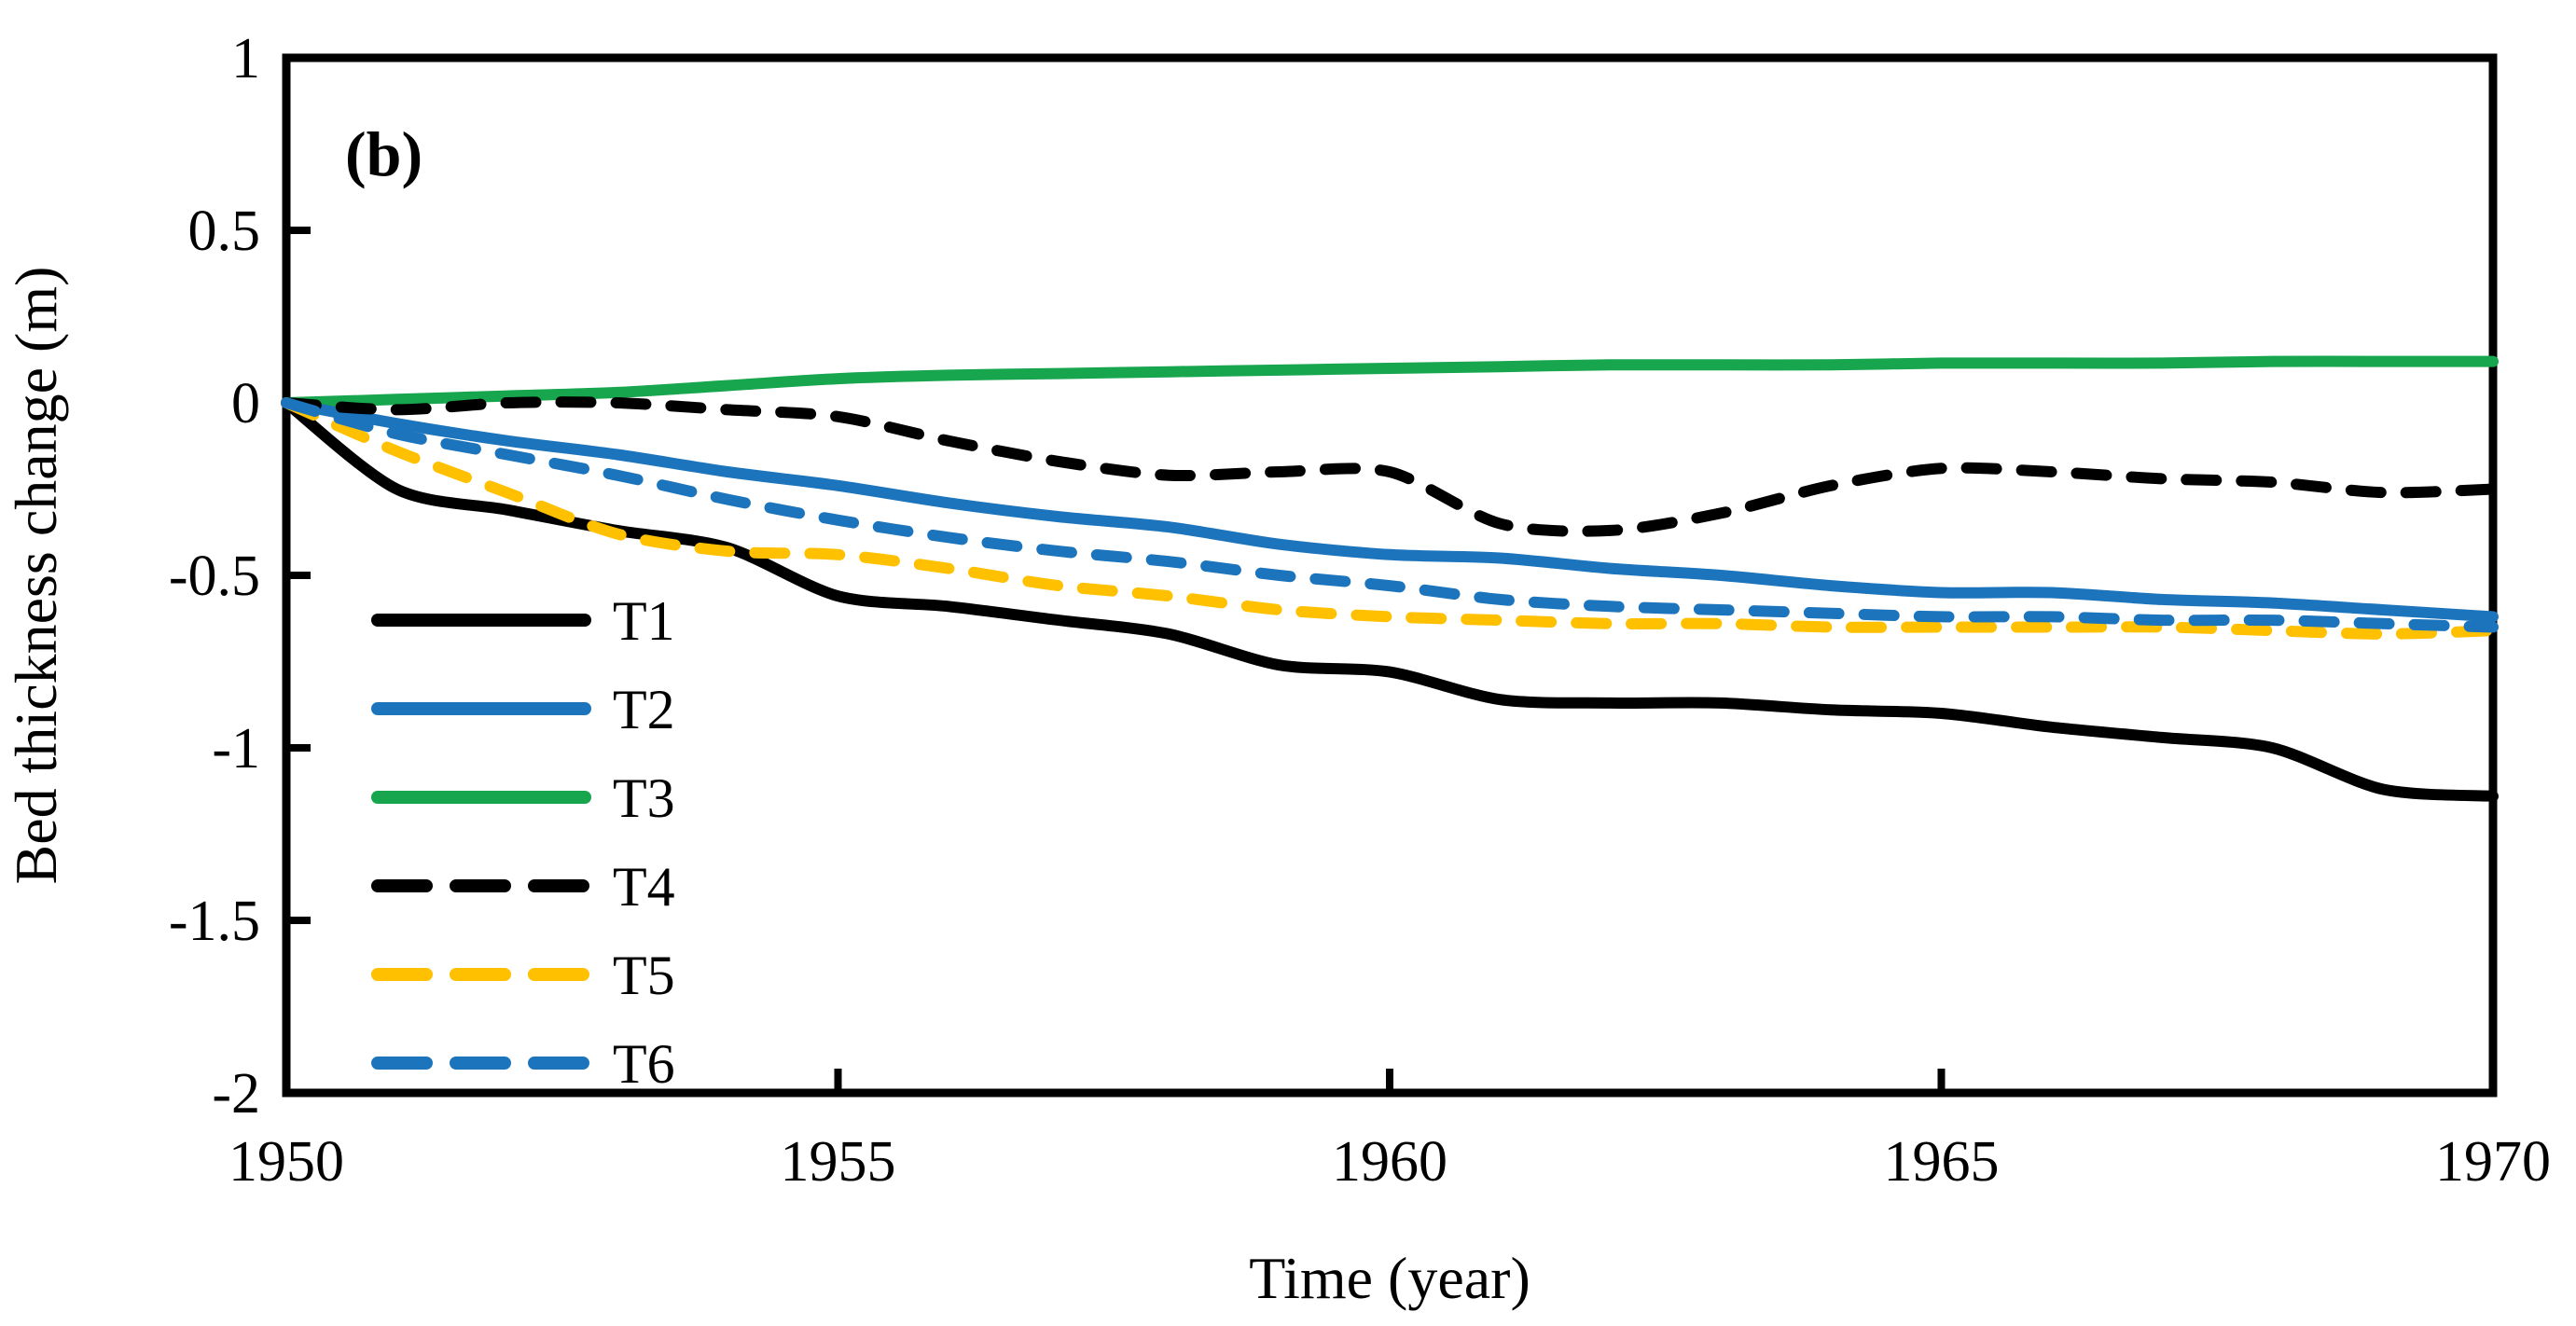 This screenshot has width=2576, height=1326. I want to click on x-tick-label: 1965, so click(1942, 1162).